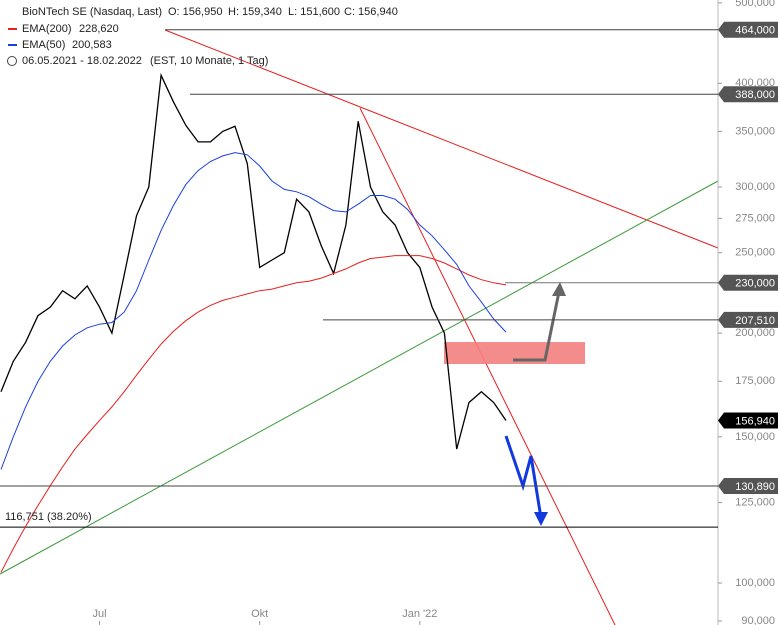 This screenshot has height=625, width=780. Describe the element at coordinates (82, 61) in the screenshot. I see `period: 06.05.2021 - 18.02.2022` at that location.